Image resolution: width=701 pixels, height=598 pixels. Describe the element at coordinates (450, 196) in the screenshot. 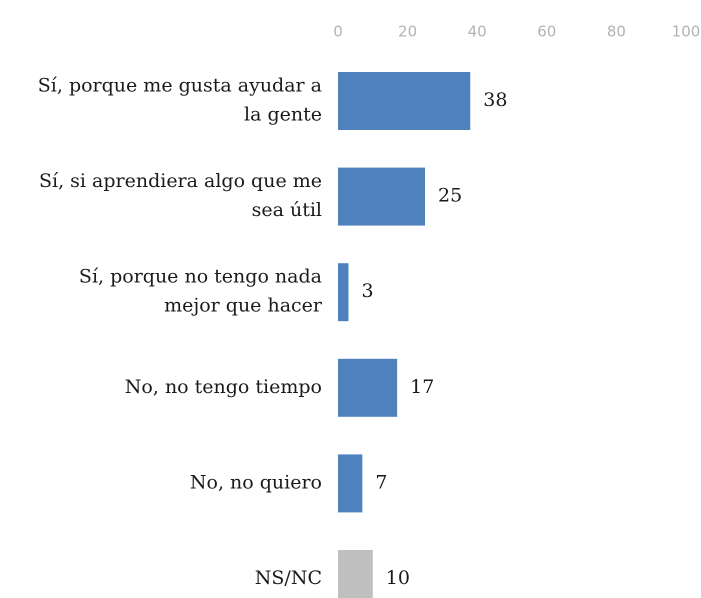

I see `data-label: 25` at that location.